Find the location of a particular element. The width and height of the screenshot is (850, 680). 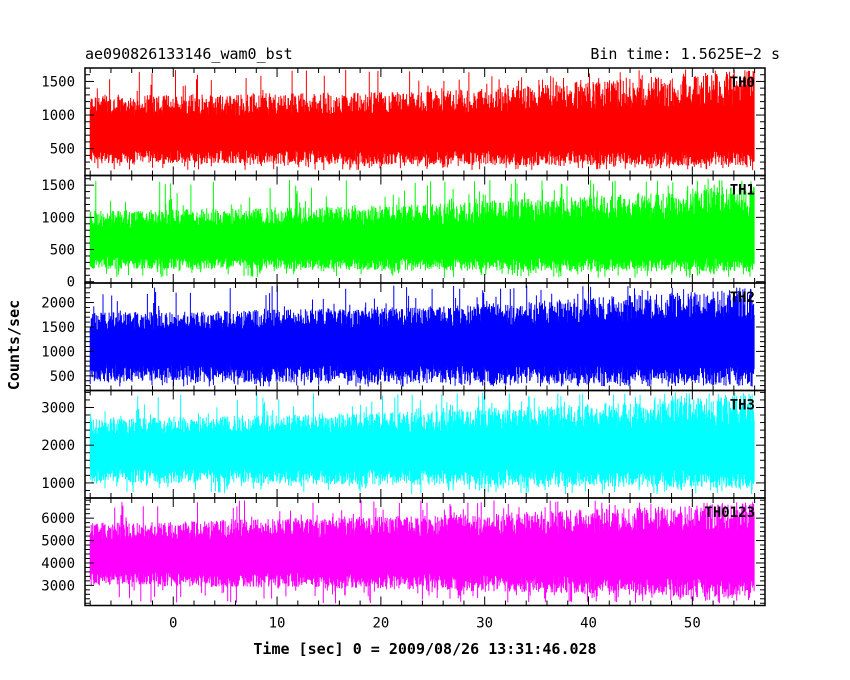

panel-th1: 0 500 1000 1500 TH1 is located at coordinates (403, 232).